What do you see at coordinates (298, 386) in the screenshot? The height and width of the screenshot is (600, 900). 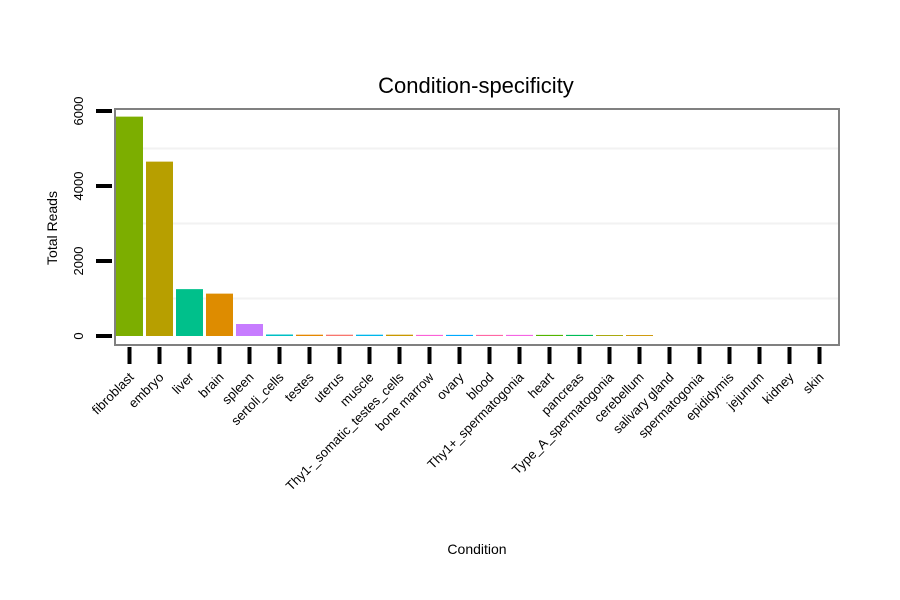 I see `x-tick-label: testes` at bounding box center [298, 386].